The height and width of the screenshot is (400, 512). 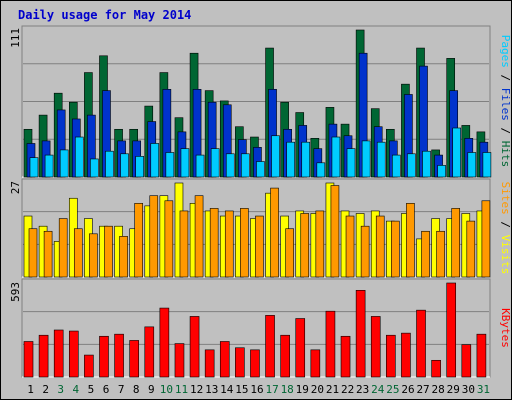 I want to click on legend-sites: Sites, so click(x=505, y=198).